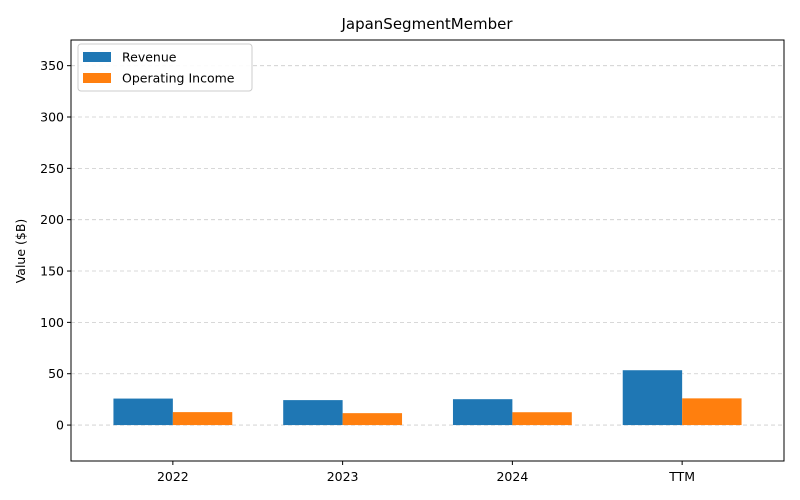  What do you see at coordinates (313, 413) in the screenshot?
I see `bar-revenue-2023` at bounding box center [313, 413].